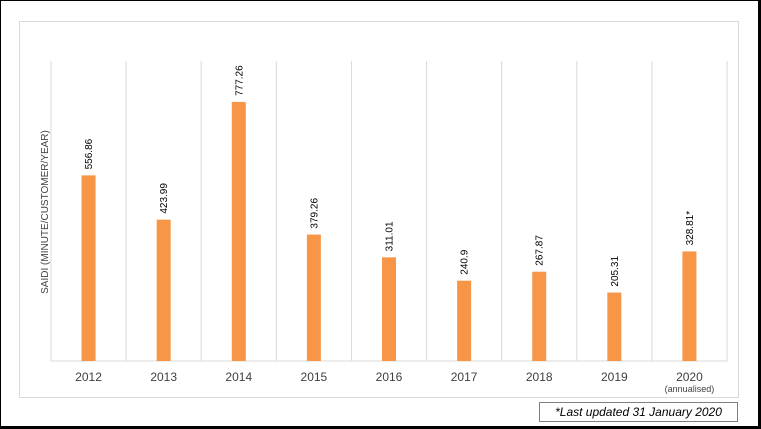 The height and width of the screenshot is (429, 761). Describe the element at coordinates (389, 309) in the screenshot. I see `bar-2016` at that location.